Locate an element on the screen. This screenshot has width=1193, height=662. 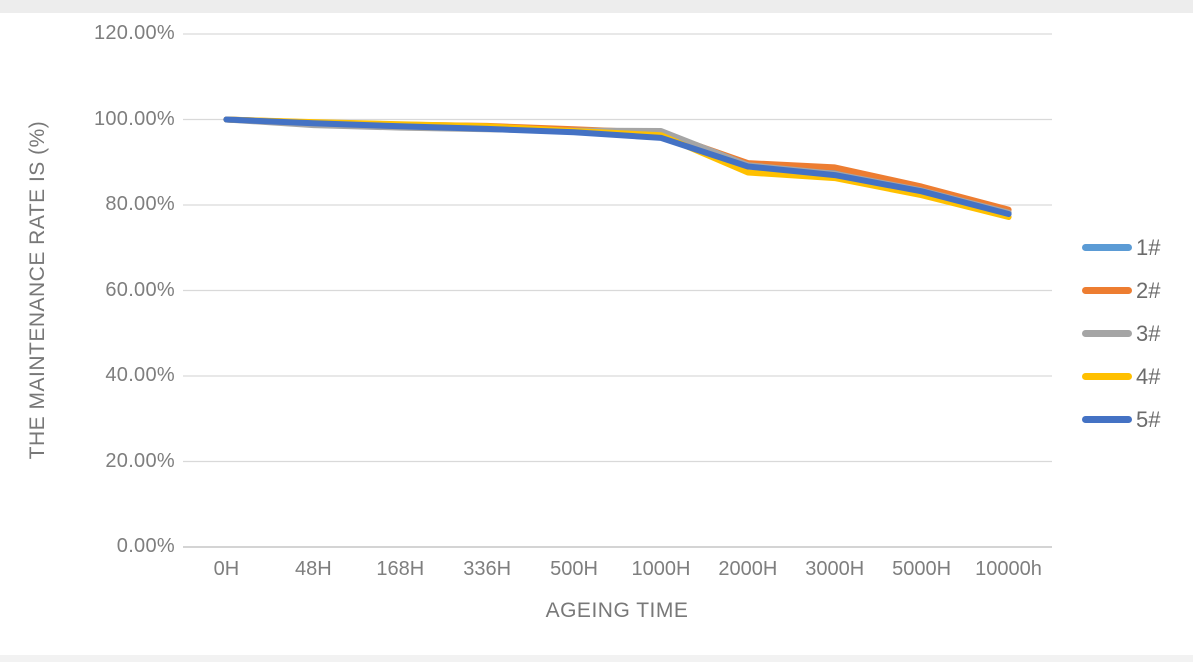
x-tick-label-2000H: 2000H is located at coordinates (748, 569).